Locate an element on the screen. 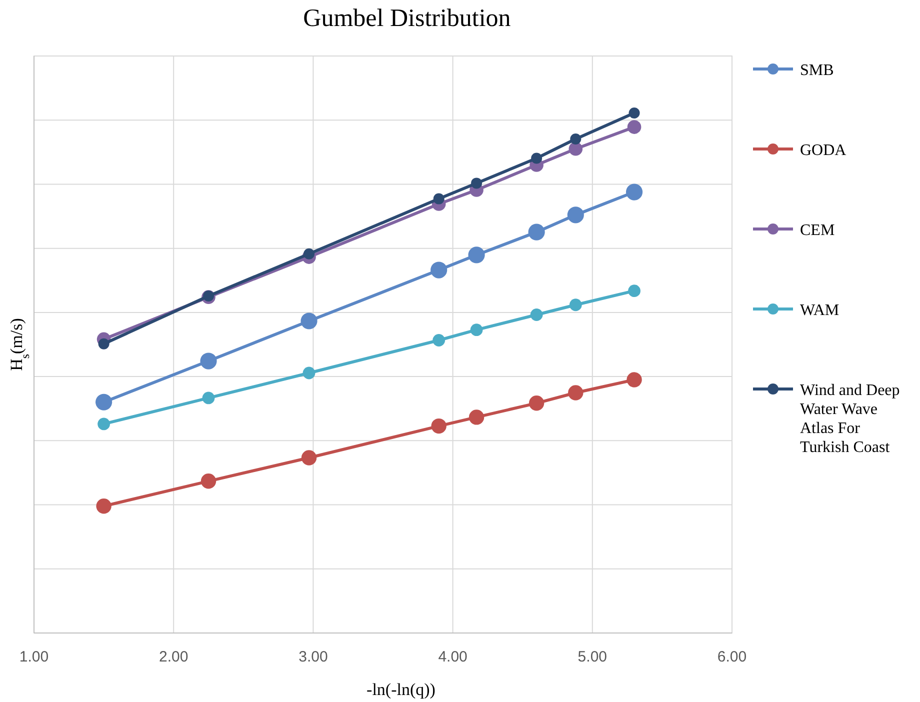  x-tick-label: 1.00 is located at coordinates (34, 657).